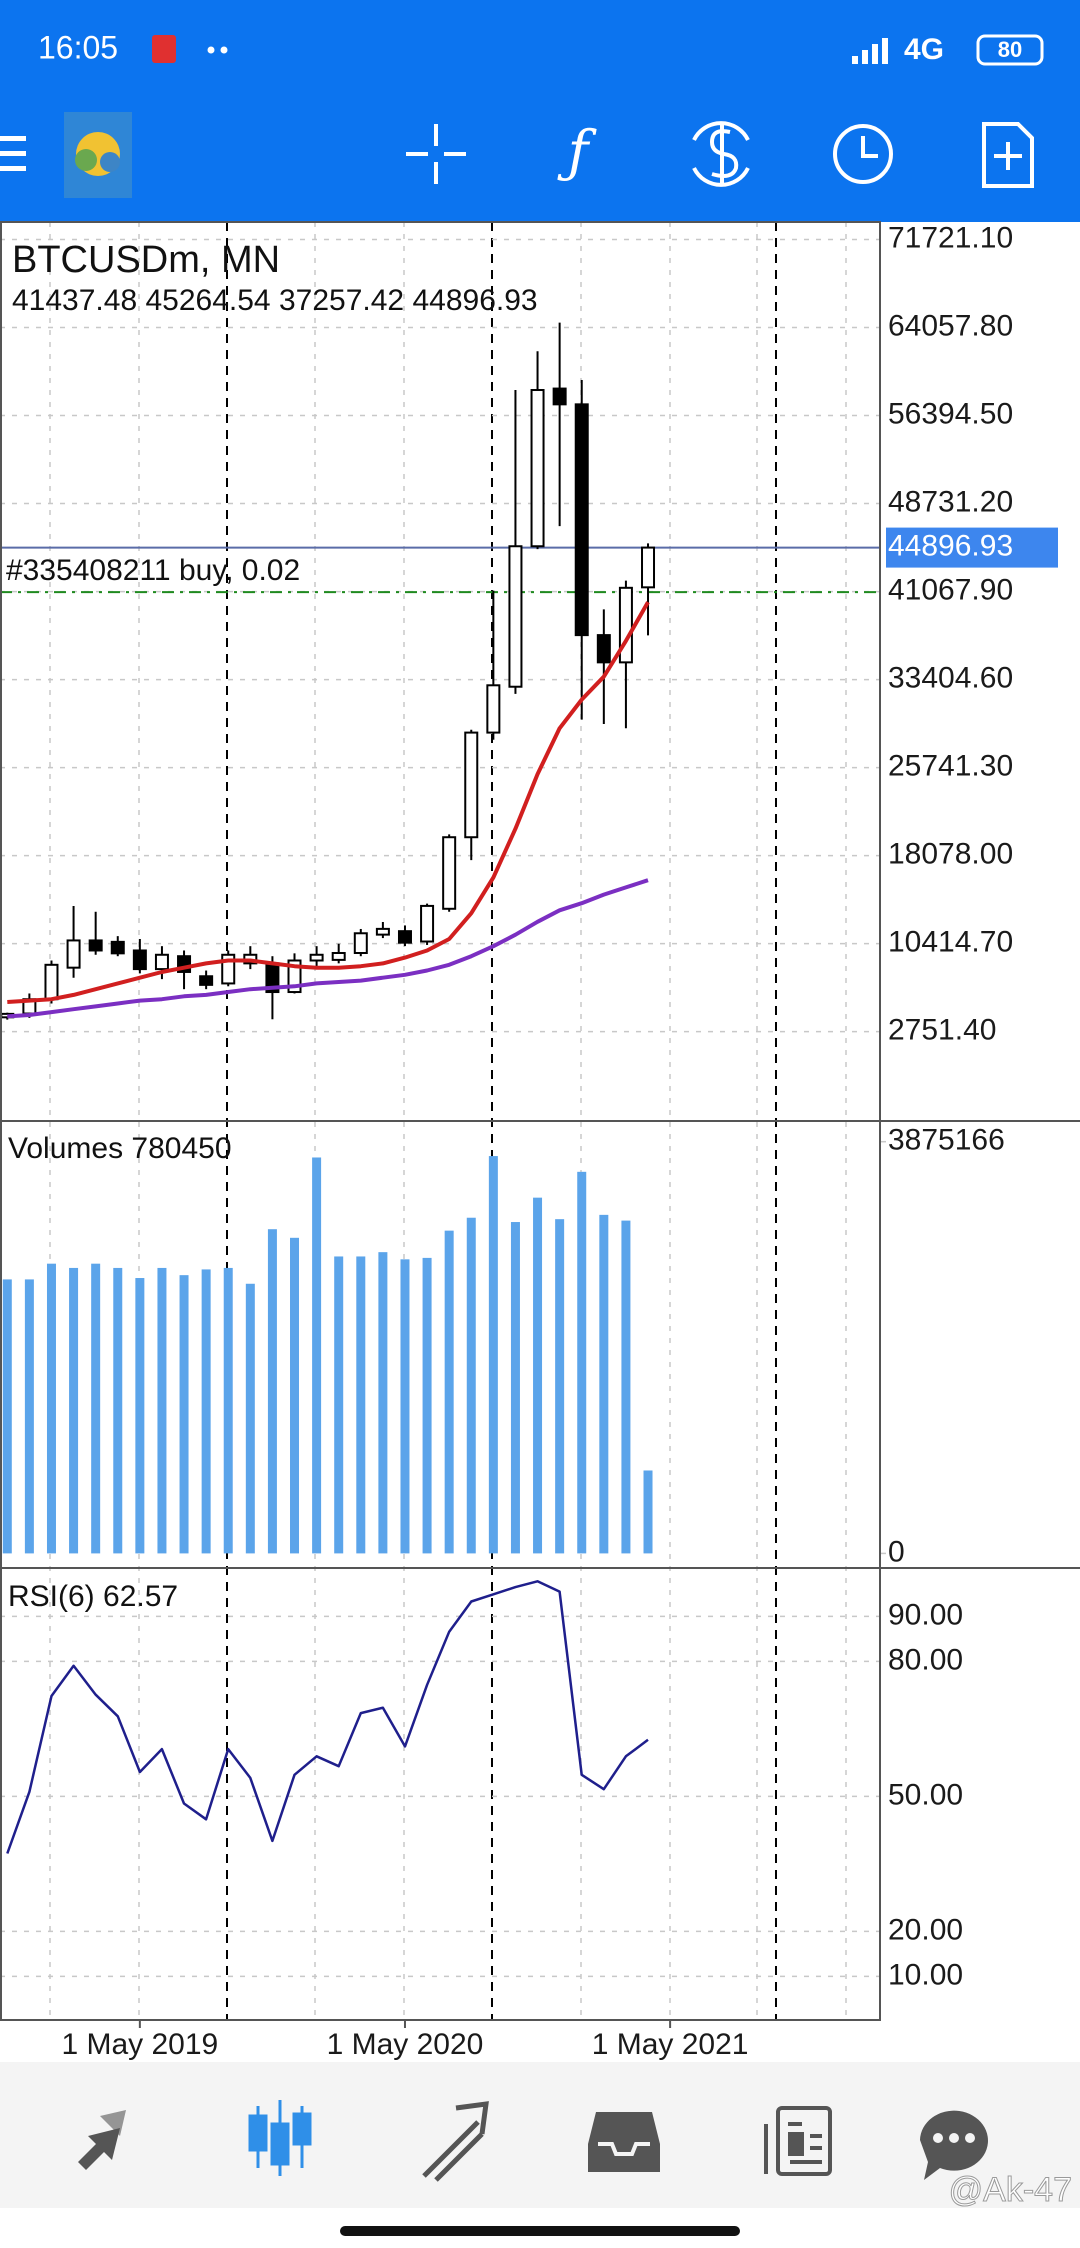 The image size is (1080, 2248). What do you see at coordinates (455, 2141) in the screenshot?
I see `nav-trade` at bounding box center [455, 2141].